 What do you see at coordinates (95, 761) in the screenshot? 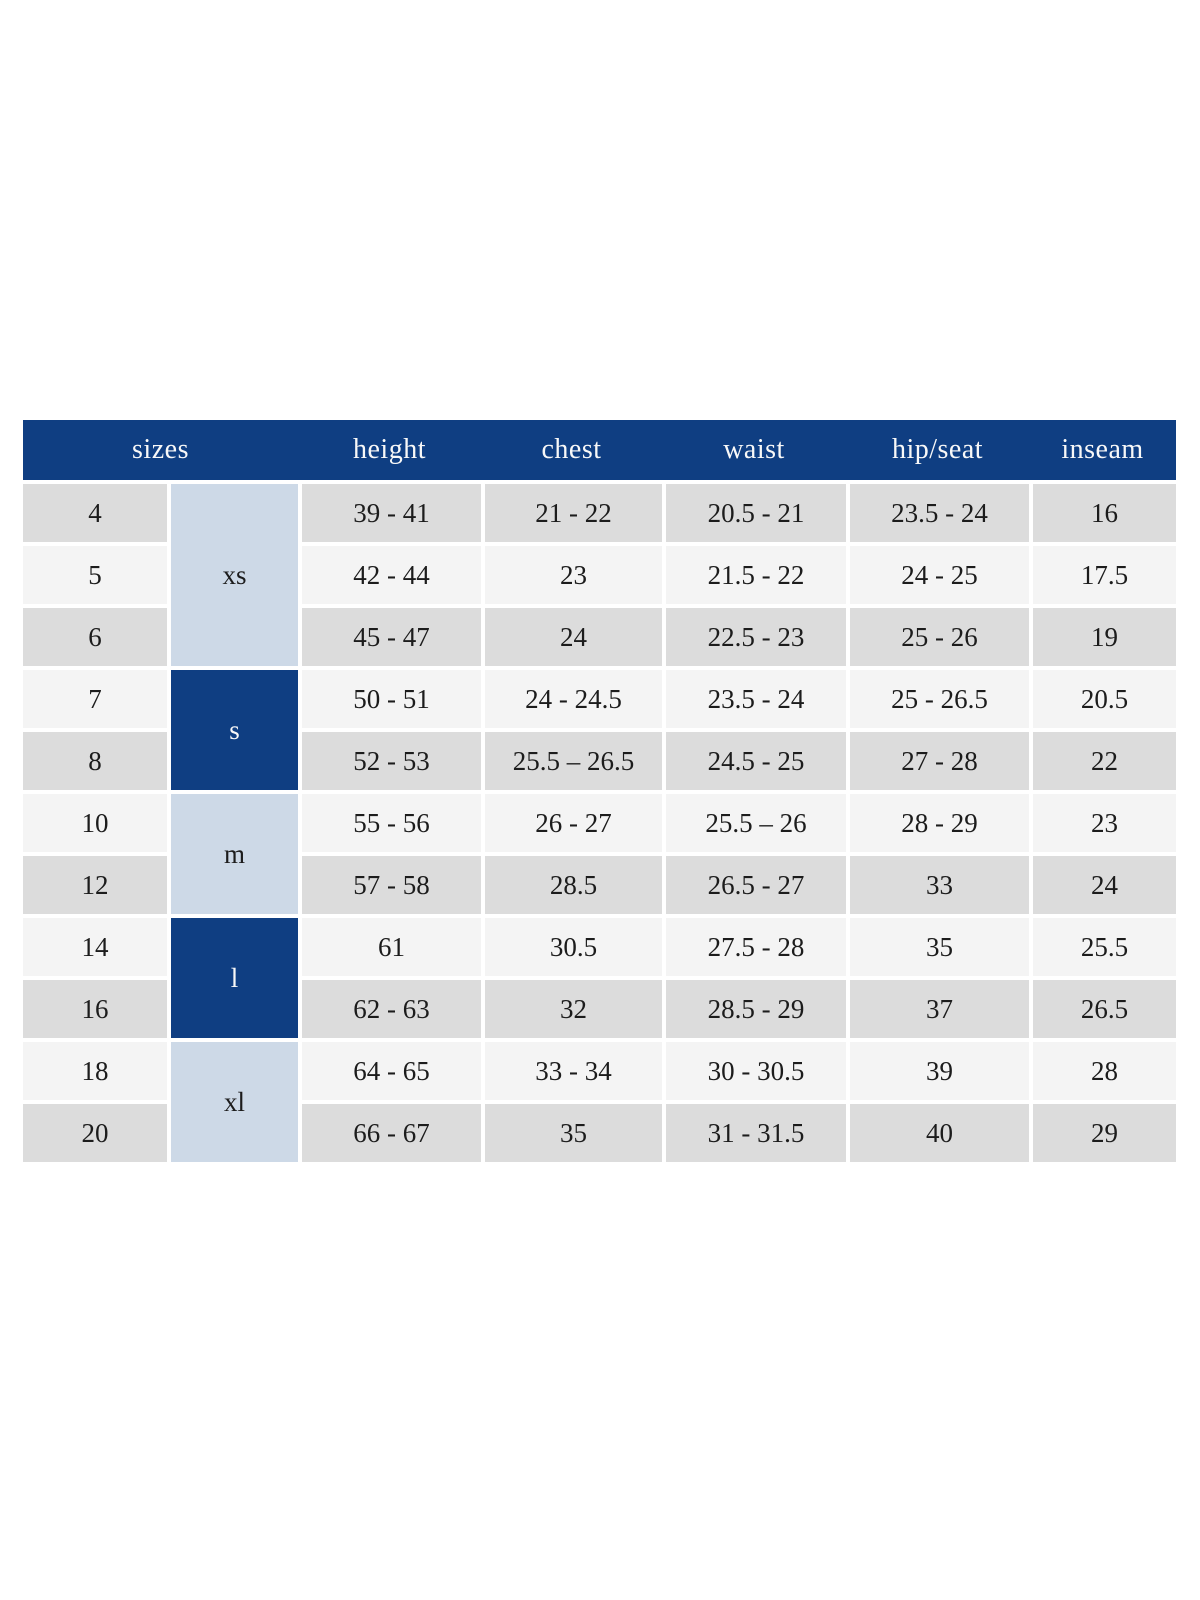
I see `size-number-cell: 8` at bounding box center [95, 761].